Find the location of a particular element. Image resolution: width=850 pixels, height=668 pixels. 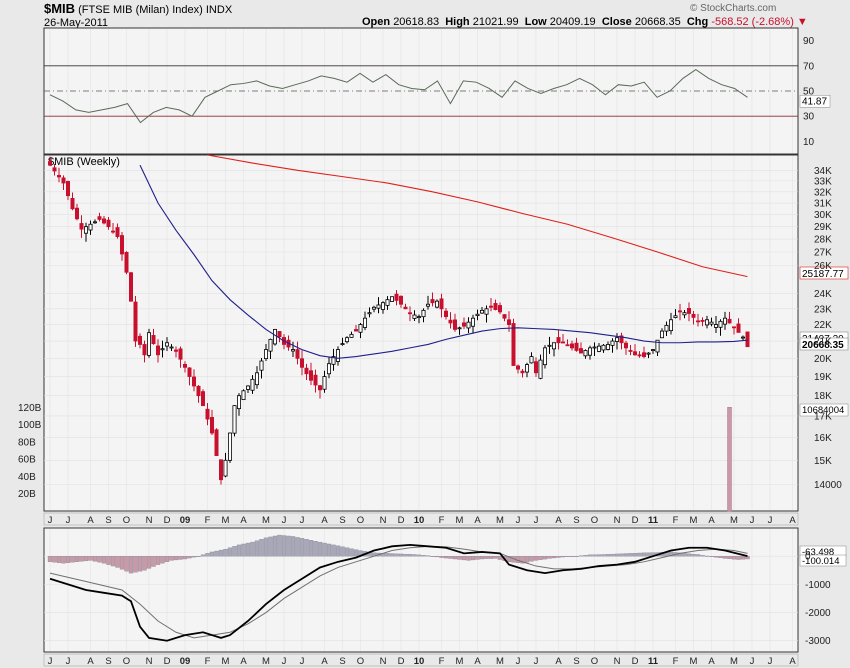

ticker-description: (FTSE MIB (Milan) Index) is located at coordinates (140, 10).